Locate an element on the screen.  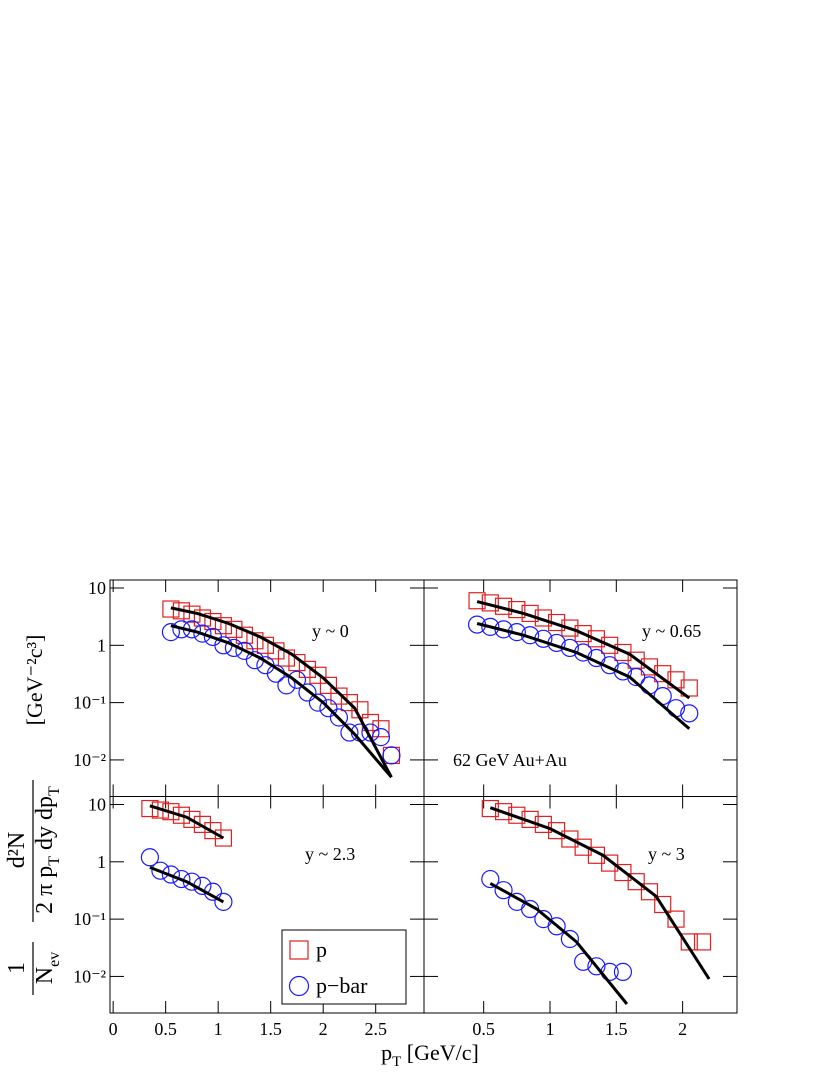
y-title-one: 1 is located at coordinates (17, 968).